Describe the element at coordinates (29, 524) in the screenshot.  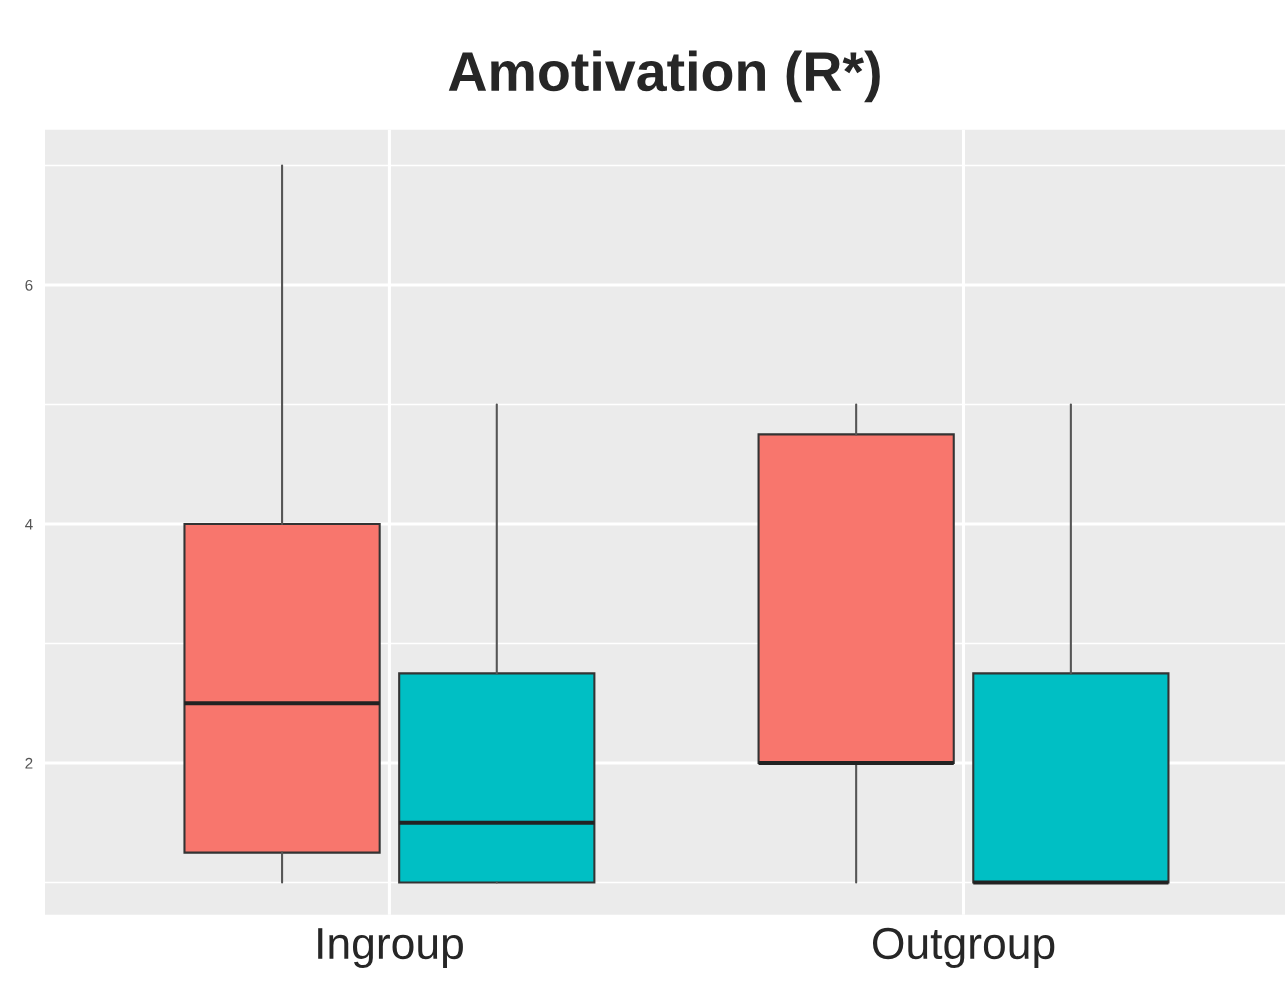
I see `y-tick-label: 4` at that location.